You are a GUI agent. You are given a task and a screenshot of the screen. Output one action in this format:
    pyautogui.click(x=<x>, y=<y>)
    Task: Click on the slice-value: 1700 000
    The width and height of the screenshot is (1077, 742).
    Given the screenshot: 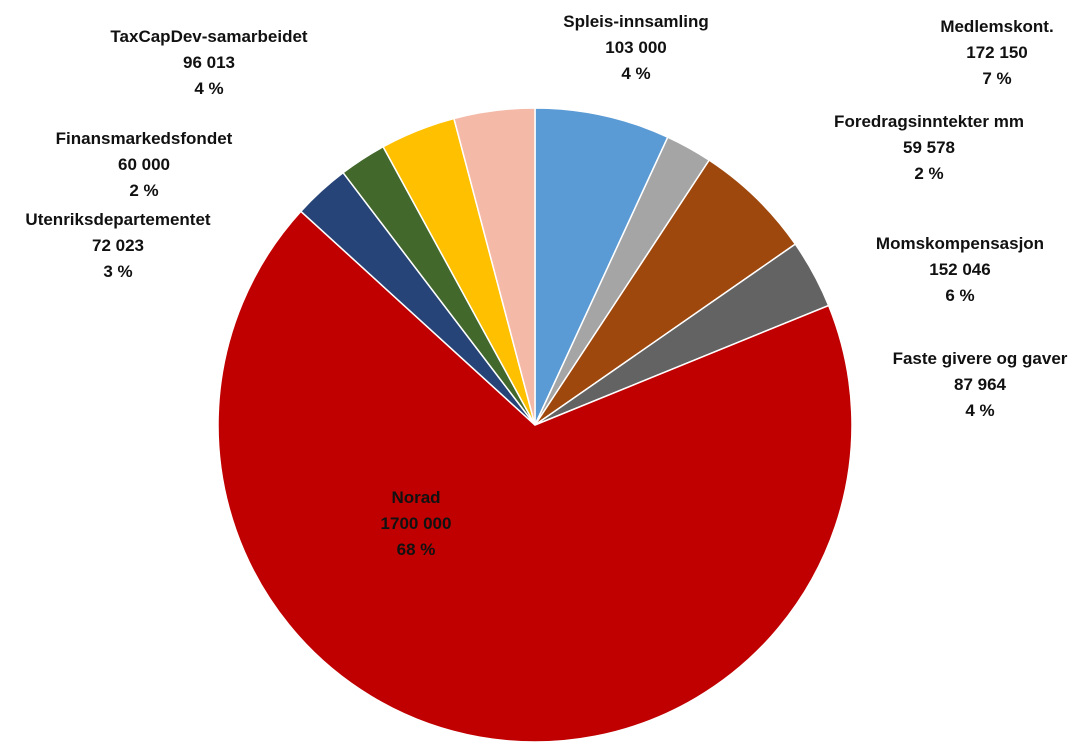 What is the action you would take?
    pyautogui.click(x=416, y=523)
    